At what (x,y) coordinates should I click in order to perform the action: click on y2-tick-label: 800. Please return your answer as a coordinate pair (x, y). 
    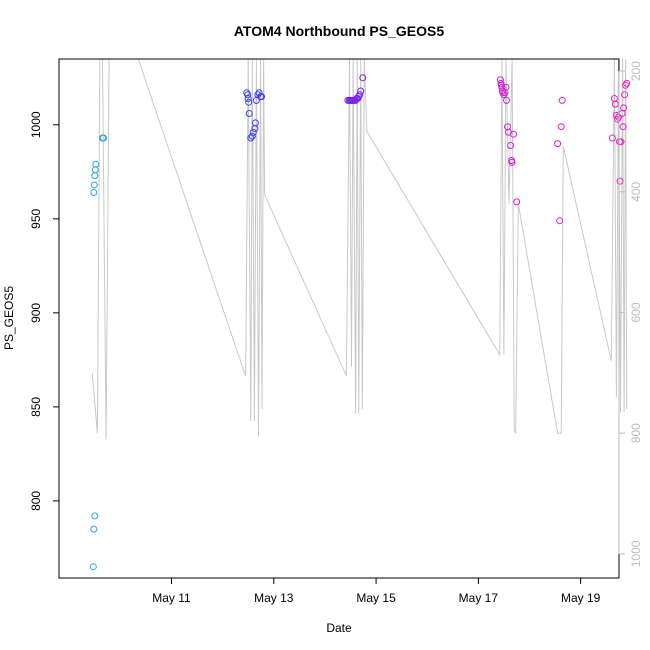
    Looking at the image, I should click on (636, 433).